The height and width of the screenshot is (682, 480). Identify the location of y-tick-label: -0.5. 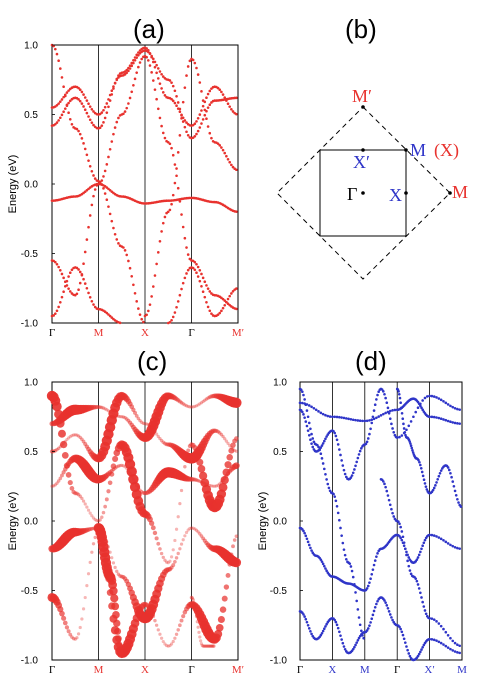
(30, 254).